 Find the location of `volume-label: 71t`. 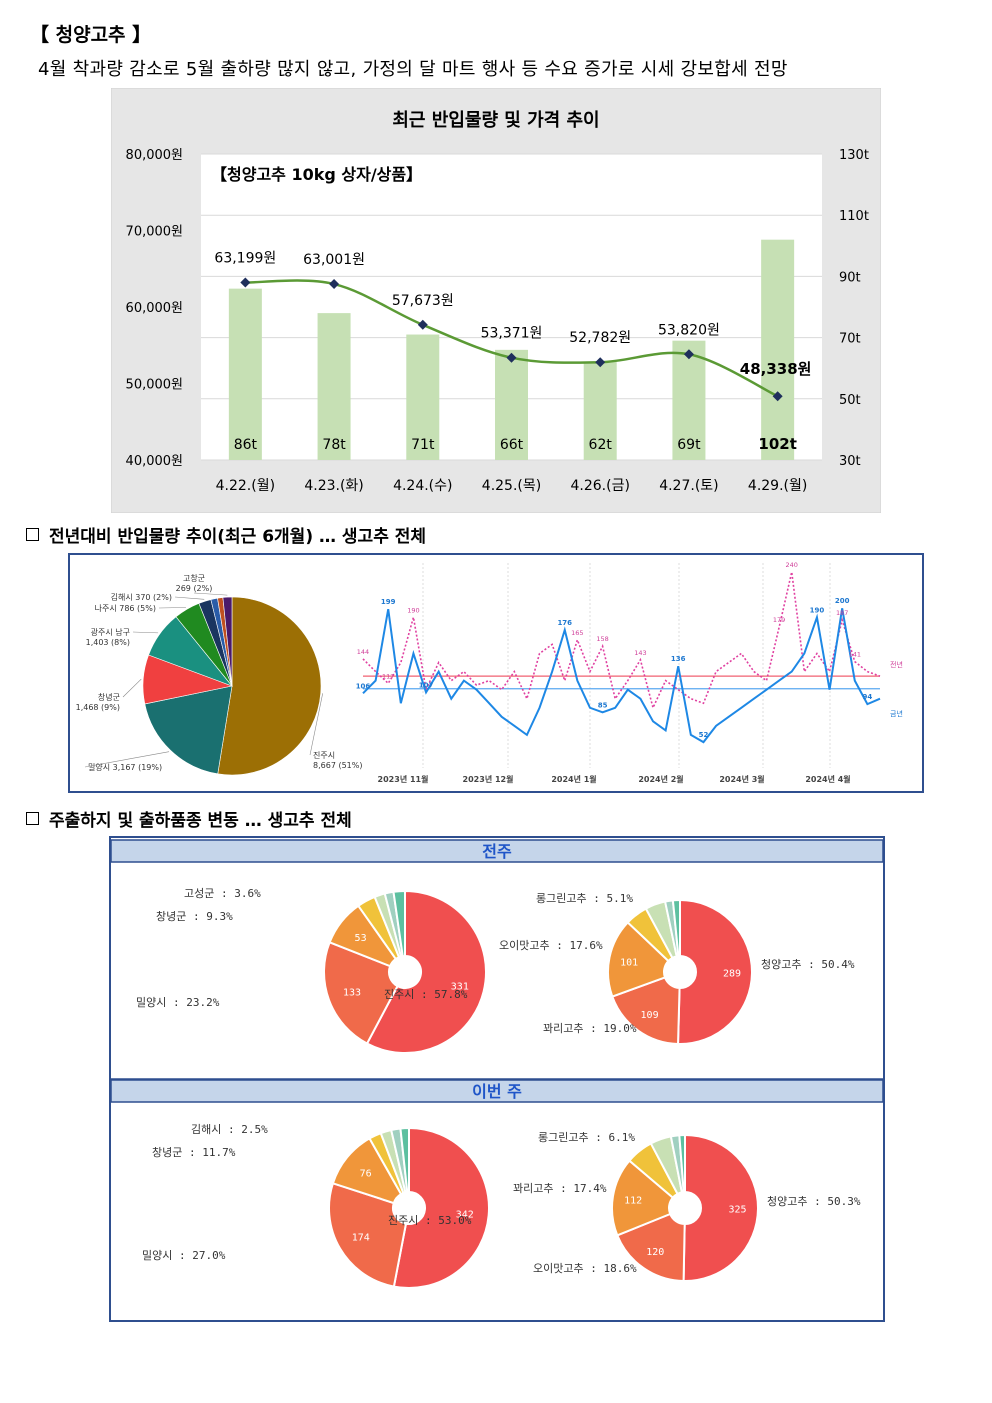

volume-label: 71t is located at coordinates (423, 445).